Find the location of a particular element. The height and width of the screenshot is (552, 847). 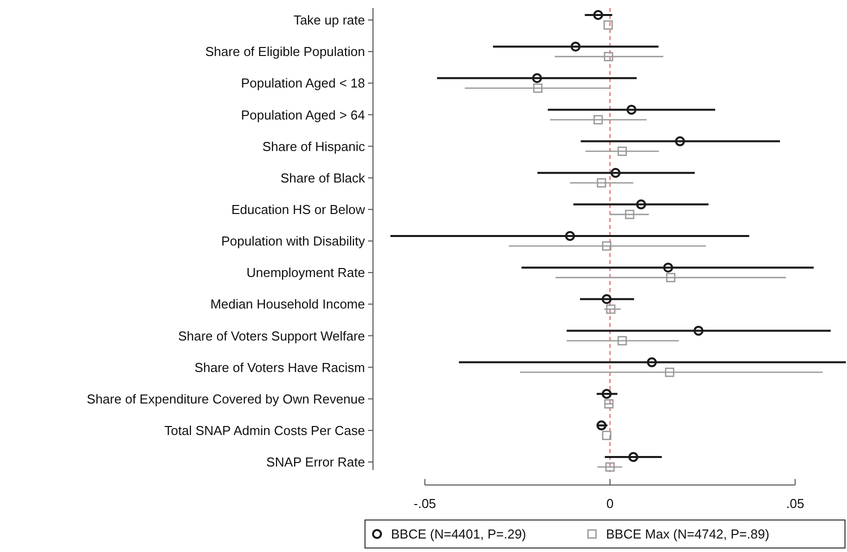

y-tick-label: Share of Hispanic is located at coordinates (314, 146).